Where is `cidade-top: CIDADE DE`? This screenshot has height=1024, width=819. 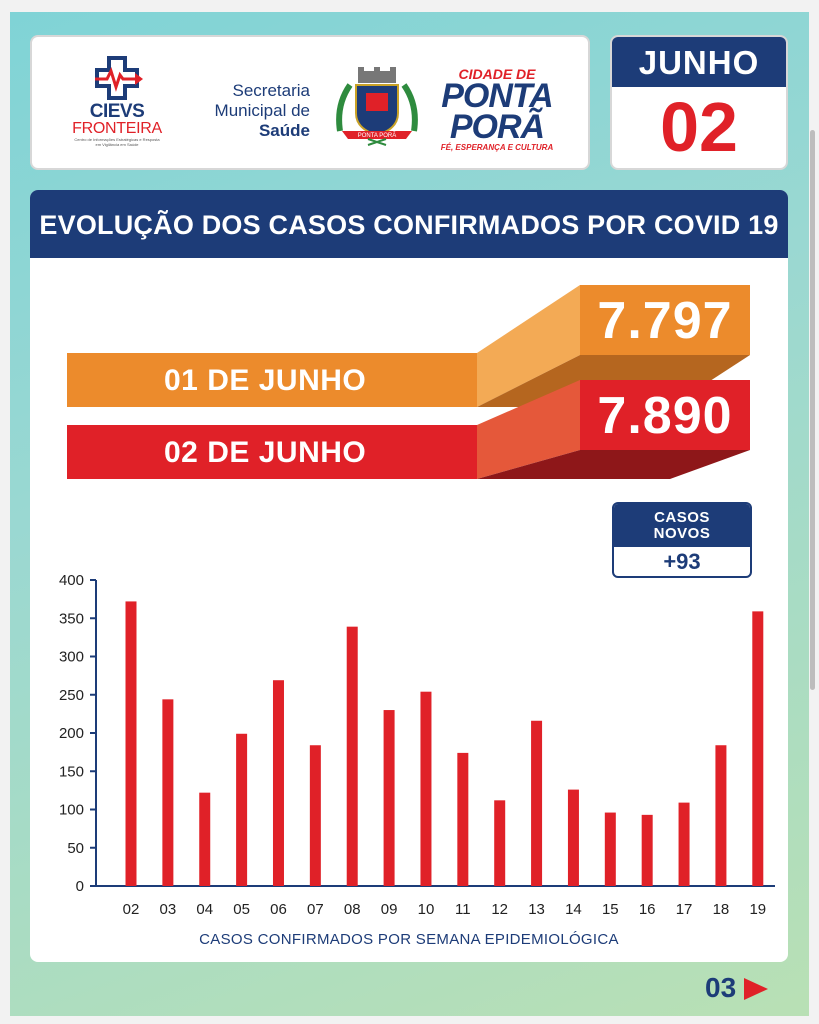 cidade-top: CIDADE DE is located at coordinates (497, 74).